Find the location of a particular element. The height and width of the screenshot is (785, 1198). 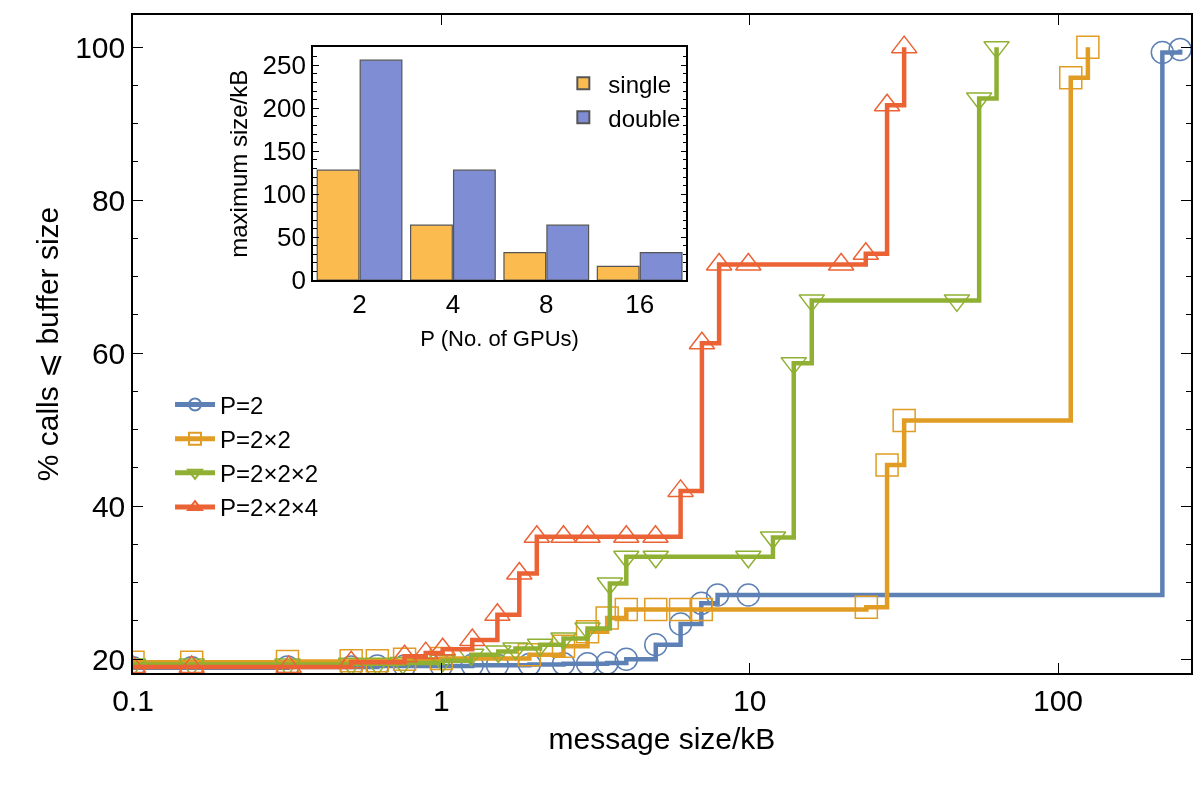

y-tick-label: 40 is located at coordinates (108, 506).